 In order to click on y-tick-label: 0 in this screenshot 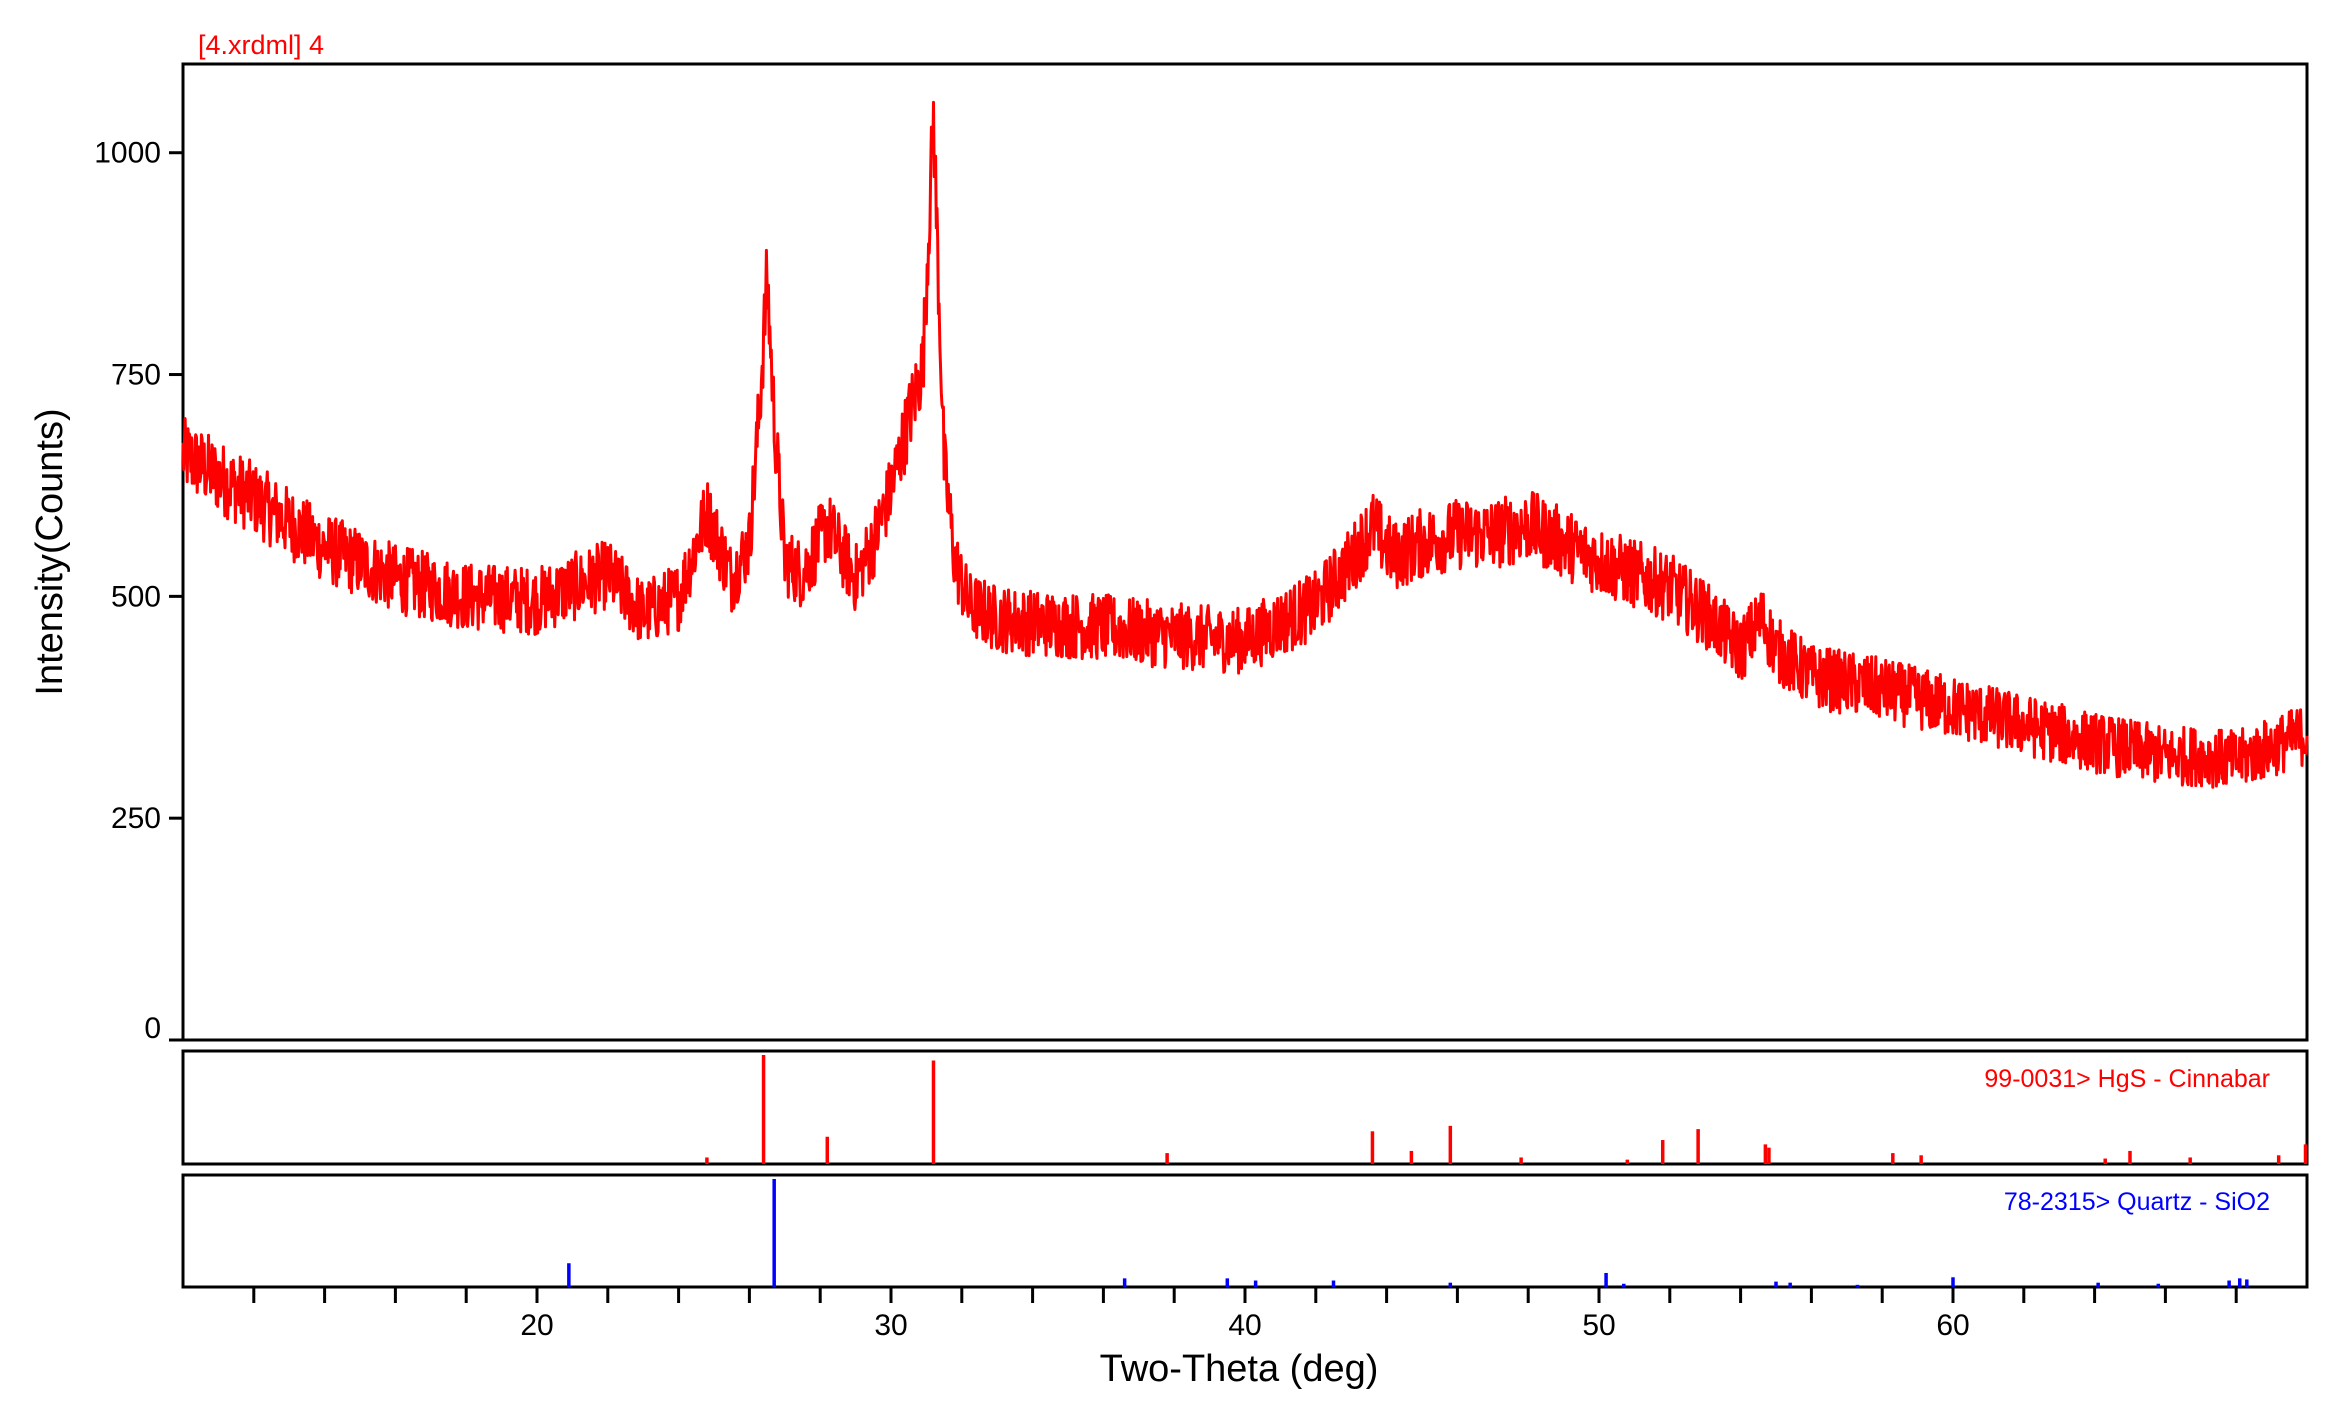, I will do `click(152, 1028)`.